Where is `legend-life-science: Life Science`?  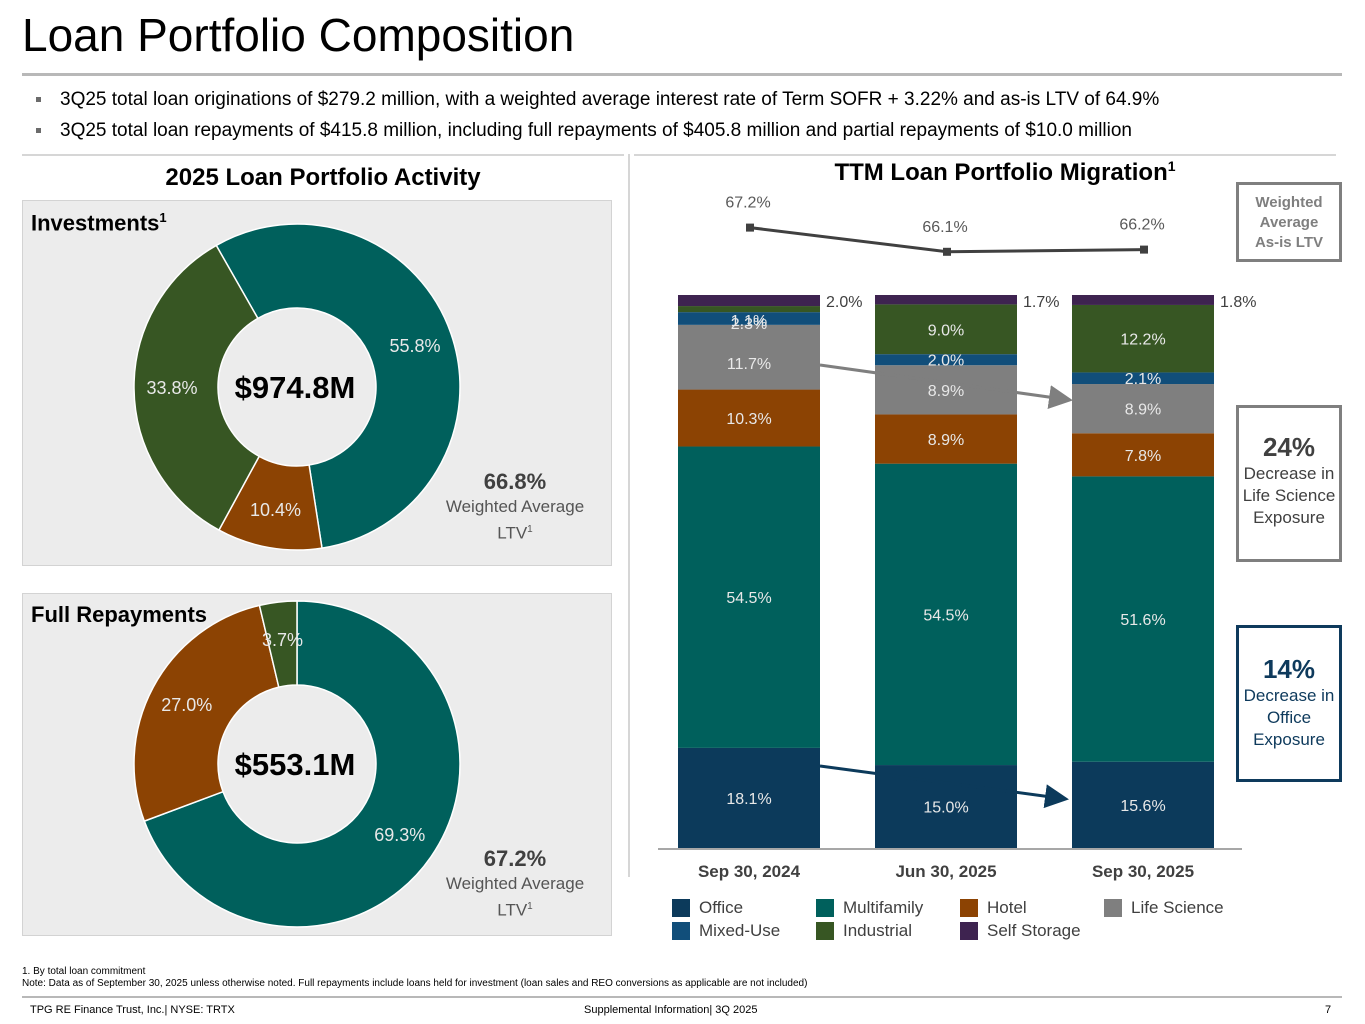 legend-life-science: Life Science is located at coordinates (1164, 908).